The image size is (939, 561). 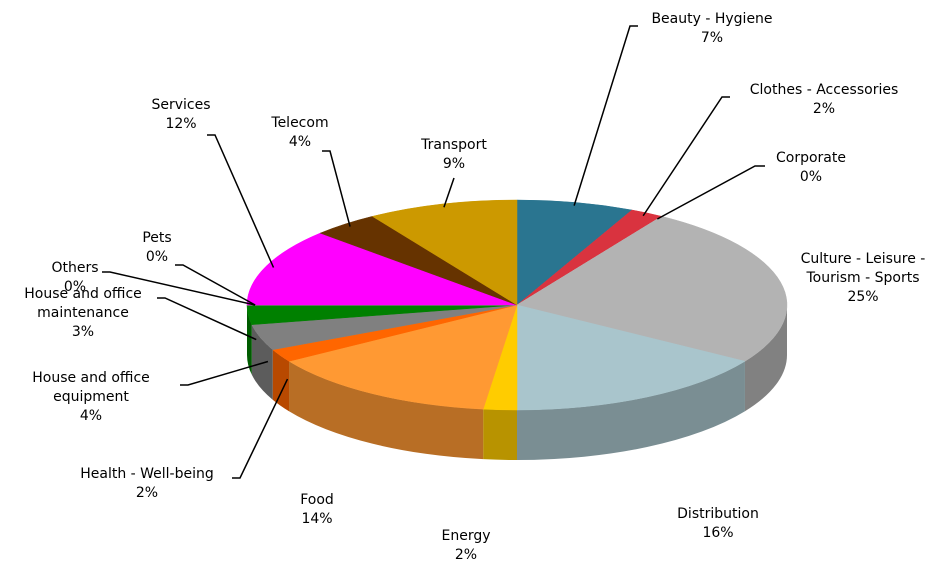 What do you see at coordinates (824, 100) in the screenshot?
I see `data-label: Clothes - Accessories 2%` at bounding box center [824, 100].